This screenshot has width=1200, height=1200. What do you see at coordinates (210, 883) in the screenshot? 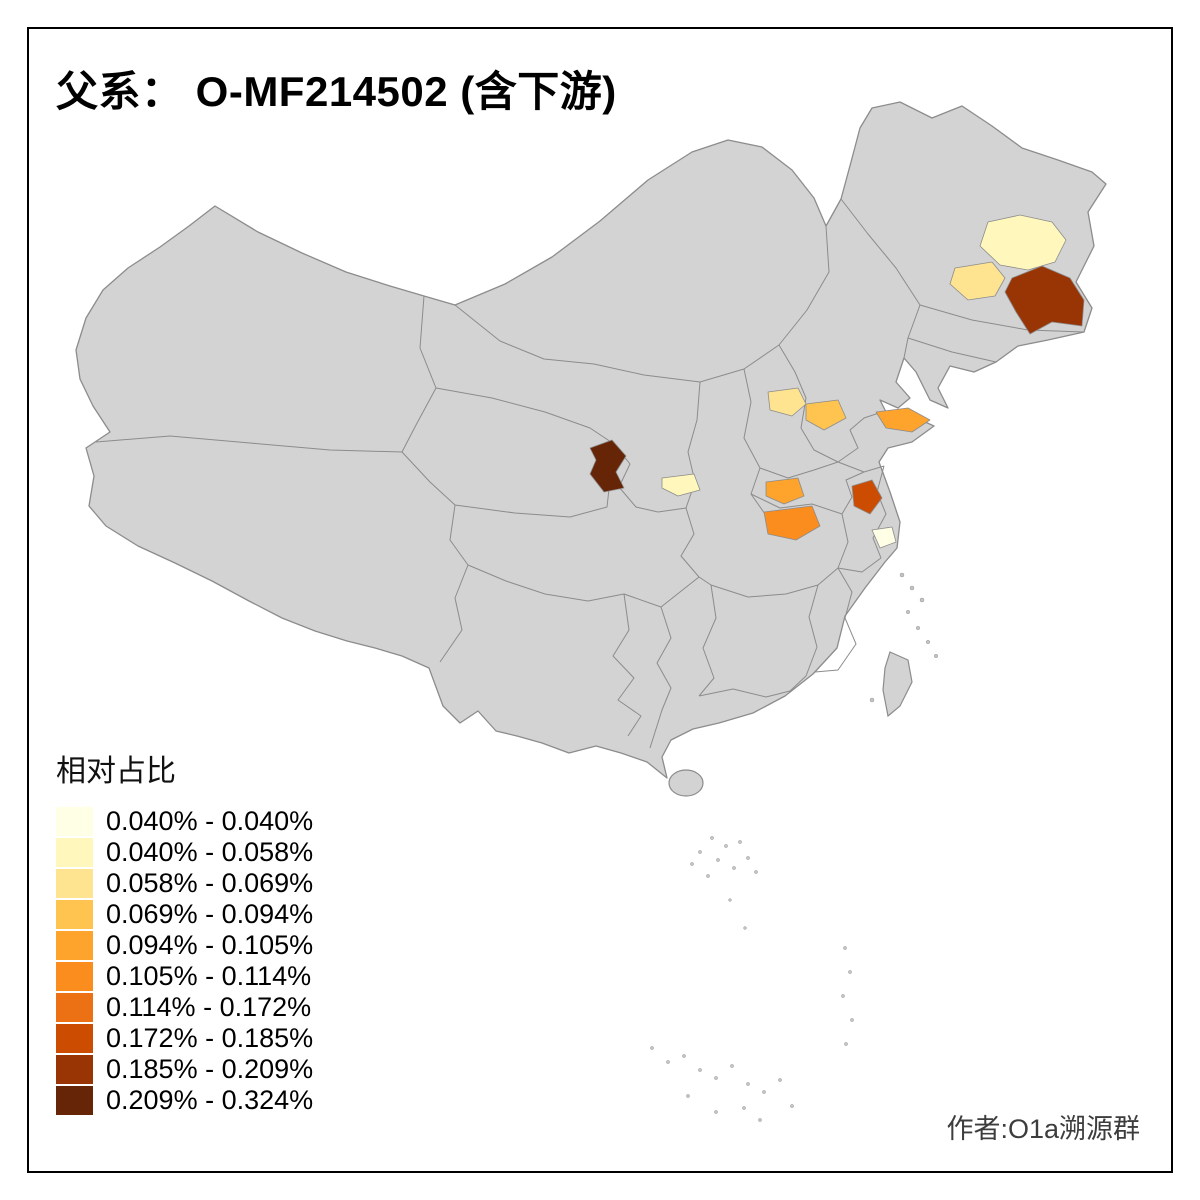
I see `legend-label: 0.058% - 0.069%` at bounding box center [210, 883].